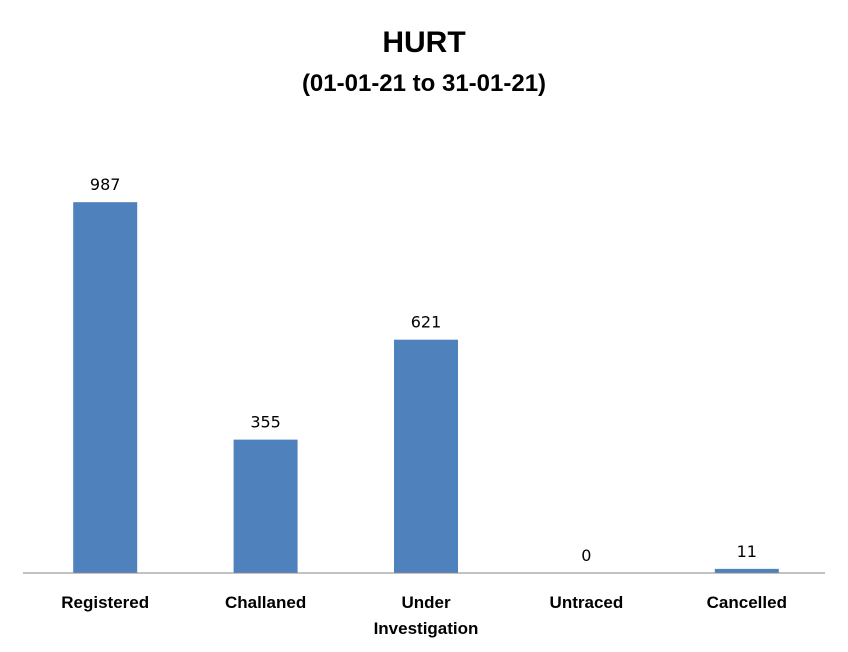 The height and width of the screenshot is (652, 848). I want to click on value-label: 355, so click(265, 422).